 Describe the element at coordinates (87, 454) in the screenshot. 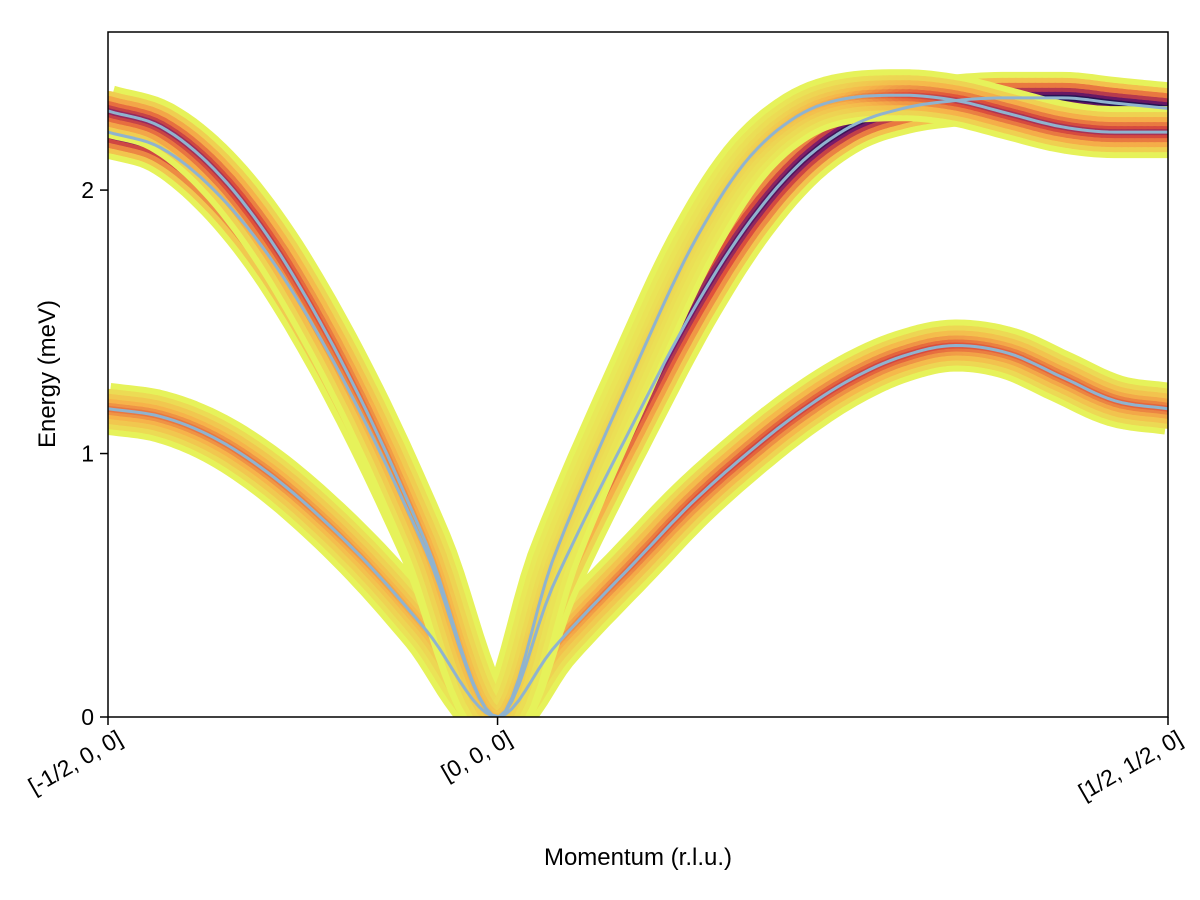

I see `y-tick-label: 1` at that location.